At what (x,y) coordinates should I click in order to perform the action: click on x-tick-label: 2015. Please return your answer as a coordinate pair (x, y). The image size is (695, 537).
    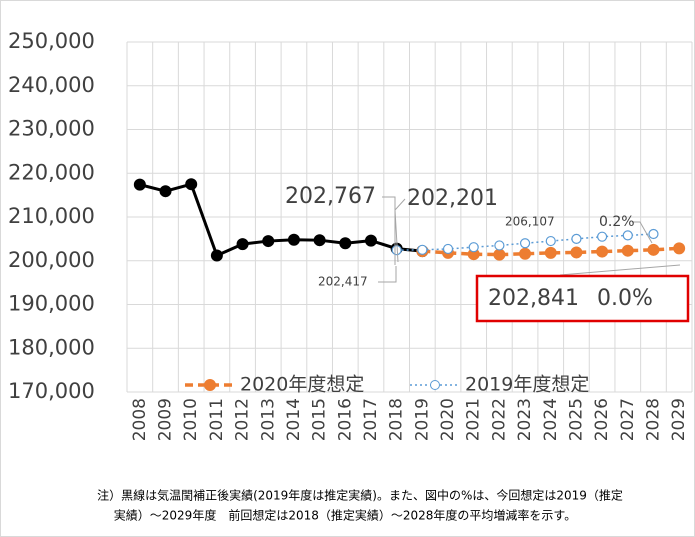
    Looking at the image, I should click on (320, 419).